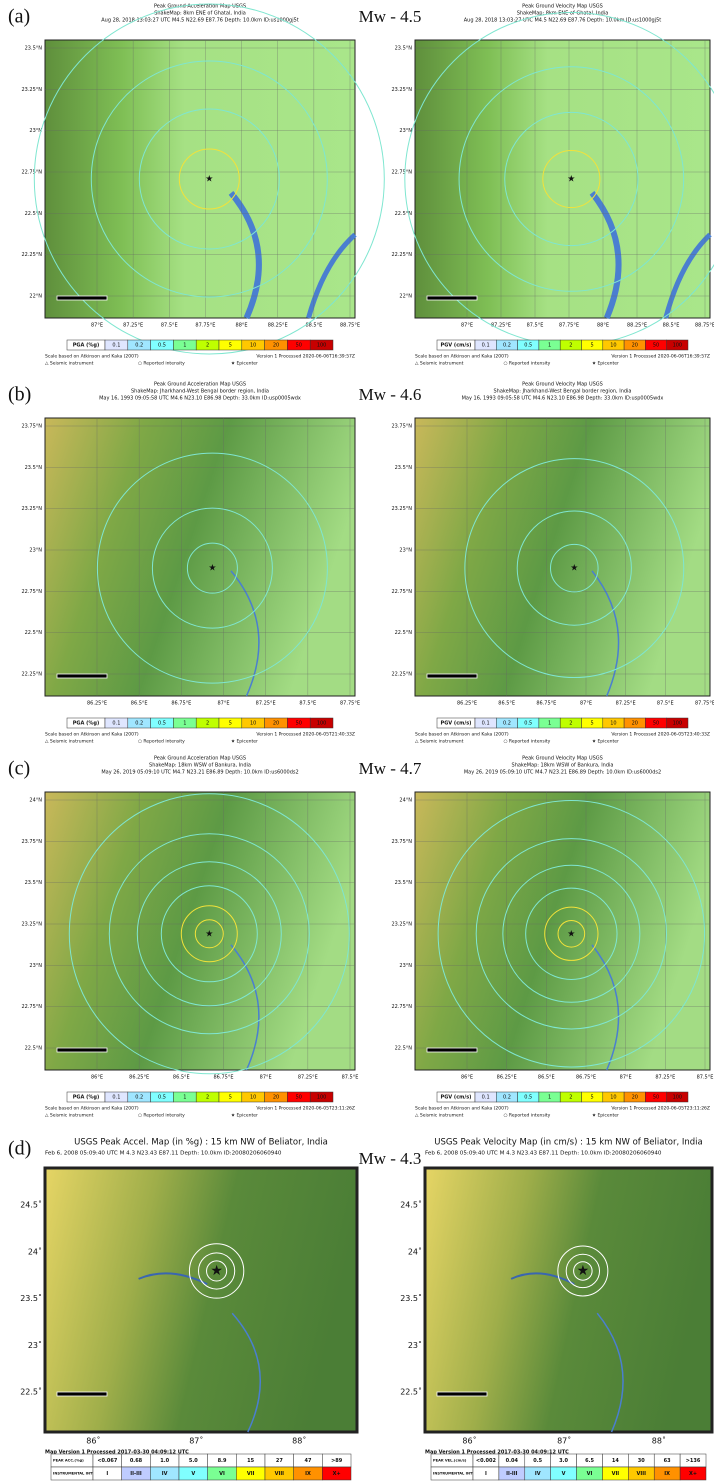  Describe the element at coordinates (92, 1109) in the screenshot. I see `footer-note: Scale based on Atkinson and Kaka (2007)` at that location.